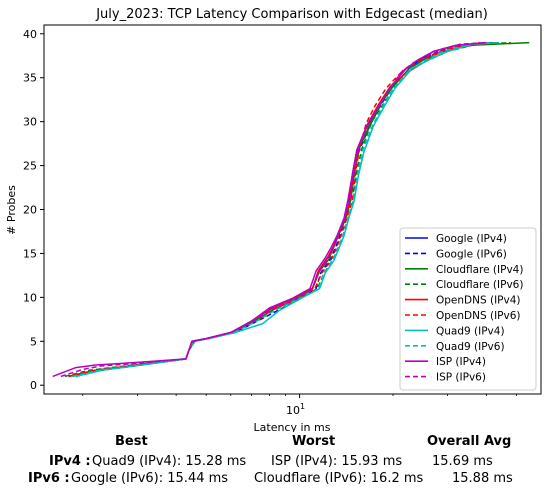 The image size is (548, 496). I want to click on x-axis-label: Latency in ms, so click(292, 426).